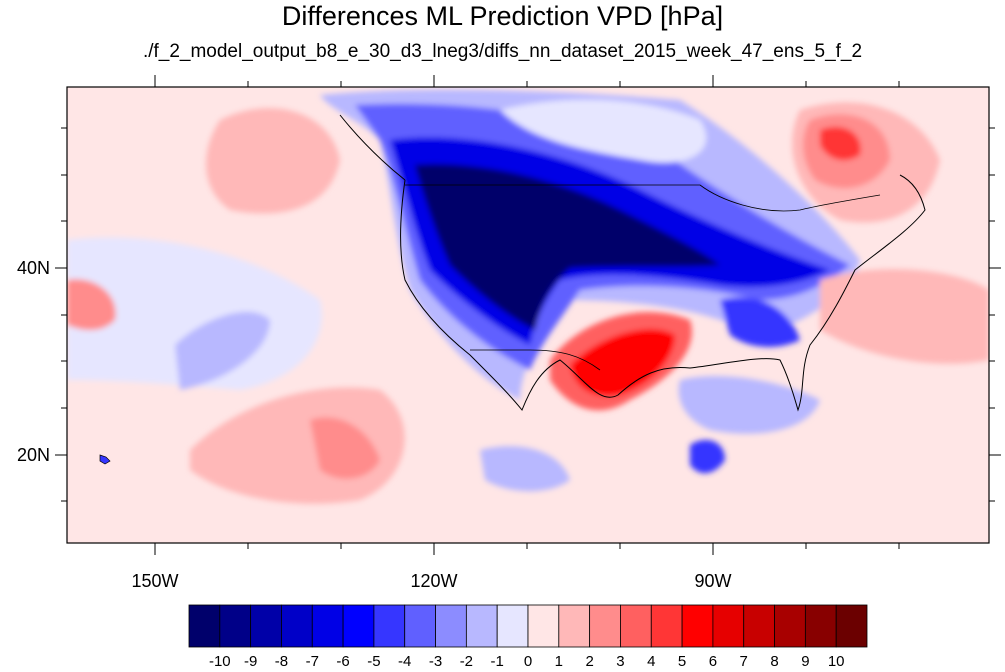 Image resolution: width=1005 pixels, height=672 pixels. I want to click on lon-label-90w: 90W, so click(713, 581).